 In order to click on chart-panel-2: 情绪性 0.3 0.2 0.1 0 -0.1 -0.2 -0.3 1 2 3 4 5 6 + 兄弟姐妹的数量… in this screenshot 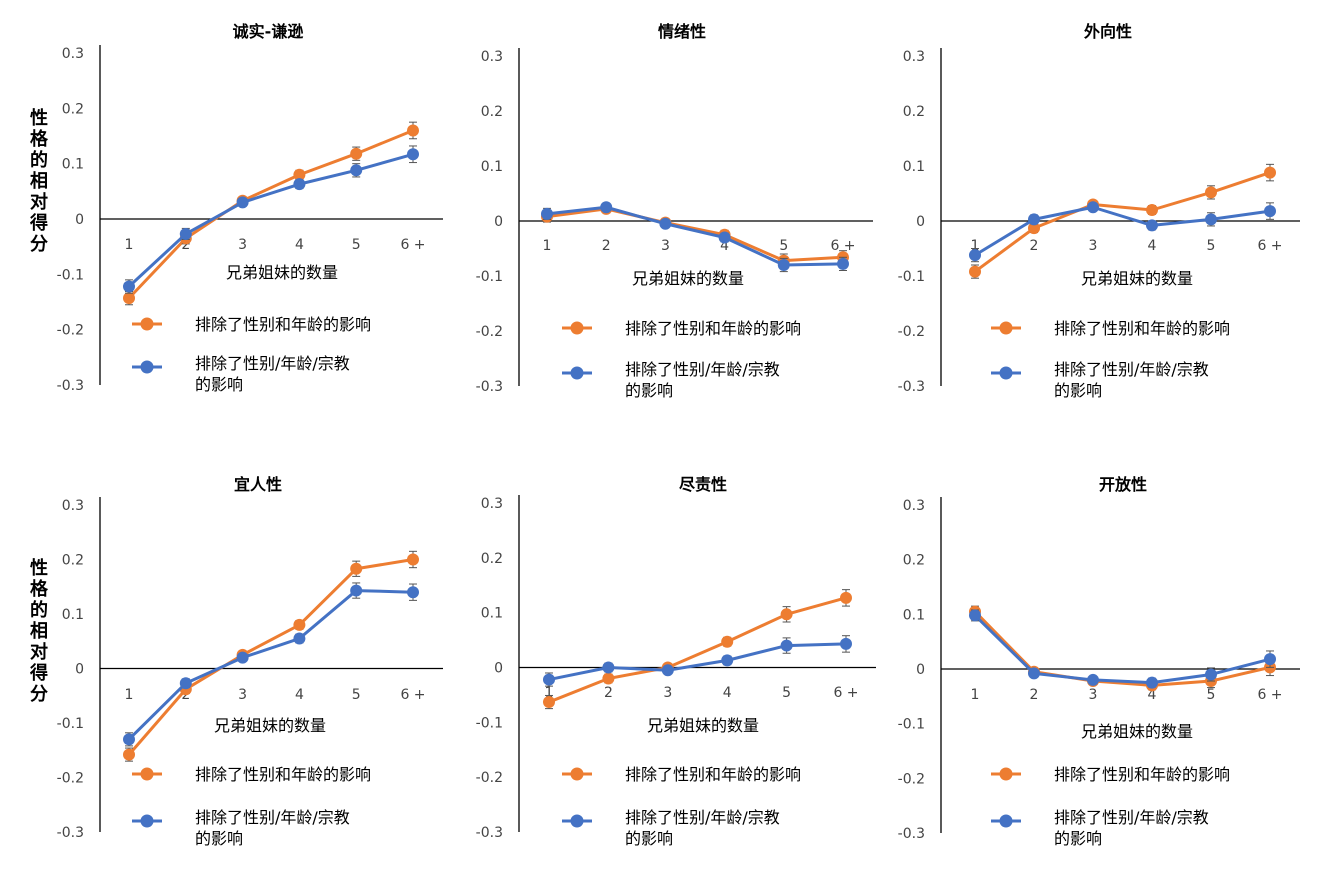, I will do `click(674, 211)`.